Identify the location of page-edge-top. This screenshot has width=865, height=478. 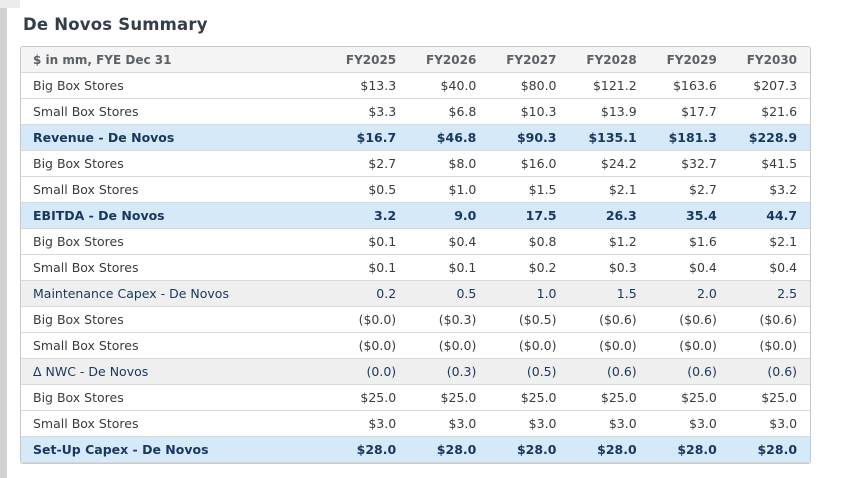
(10, 4).